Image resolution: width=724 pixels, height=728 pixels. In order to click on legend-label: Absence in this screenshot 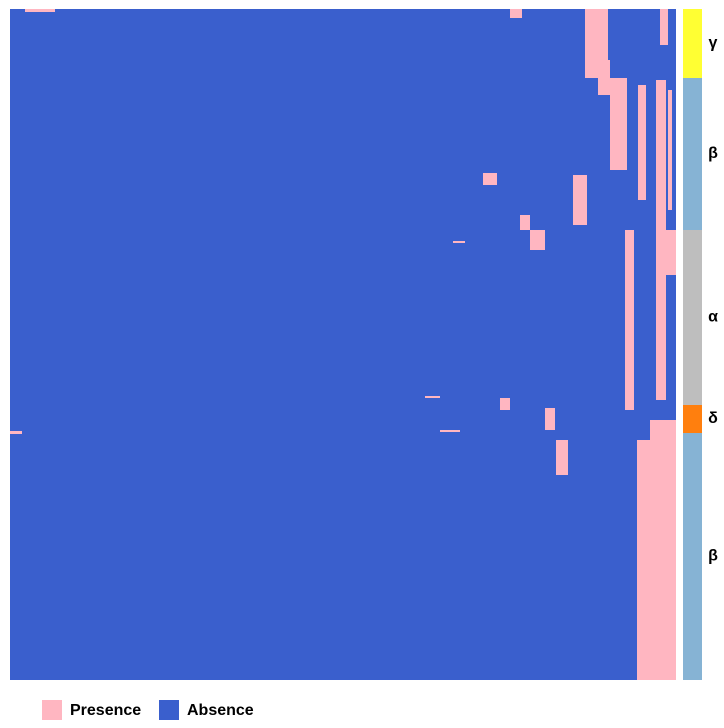, I will do `click(220, 710)`.